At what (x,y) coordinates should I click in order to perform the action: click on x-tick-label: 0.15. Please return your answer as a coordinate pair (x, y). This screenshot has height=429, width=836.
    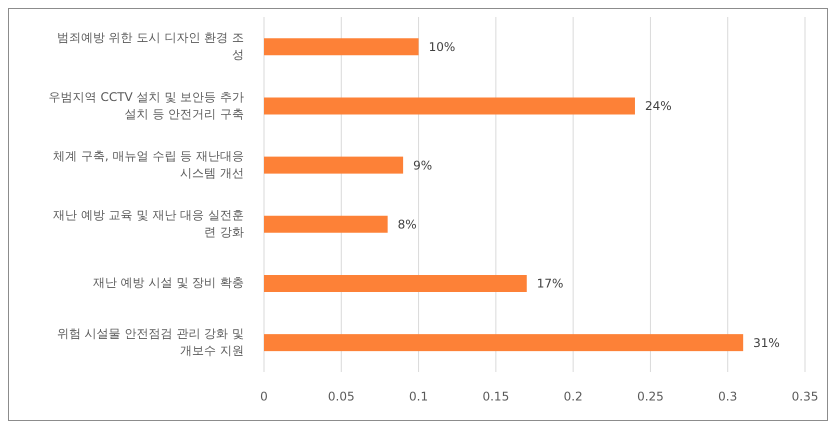
    Looking at the image, I should click on (496, 397).